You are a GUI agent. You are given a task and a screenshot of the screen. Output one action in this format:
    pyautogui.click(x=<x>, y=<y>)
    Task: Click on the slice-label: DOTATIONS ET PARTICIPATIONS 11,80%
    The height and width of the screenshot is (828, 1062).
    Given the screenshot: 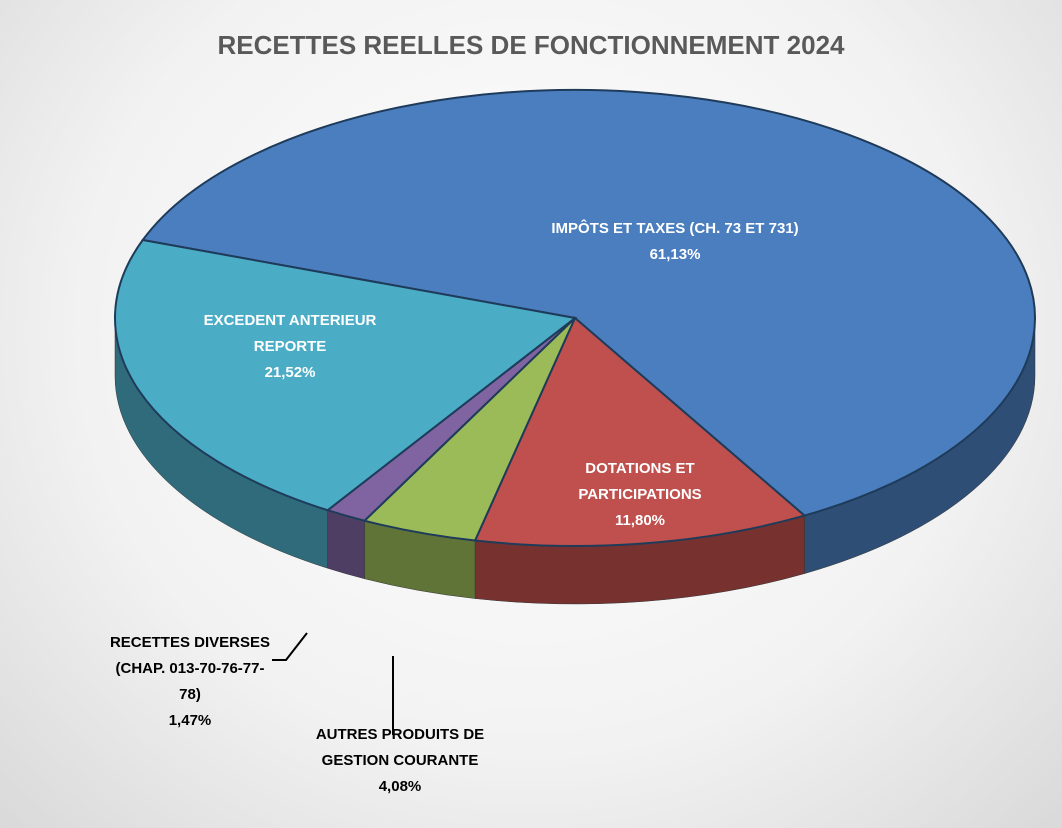 What is the action you would take?
    pyautogui.click(x=640, y=495)
    